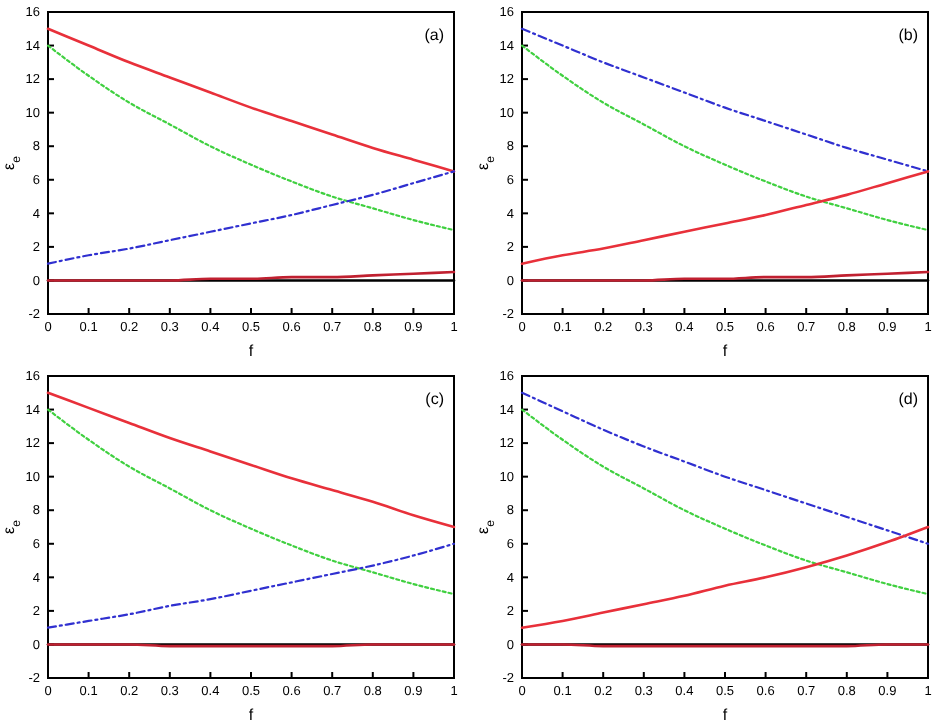 The width and height of the screenshot is (948, 726). What do you see at coordinates (908, 399) in the screenshot?
I see `annotation: (d)` at bounding box center [908, 399].